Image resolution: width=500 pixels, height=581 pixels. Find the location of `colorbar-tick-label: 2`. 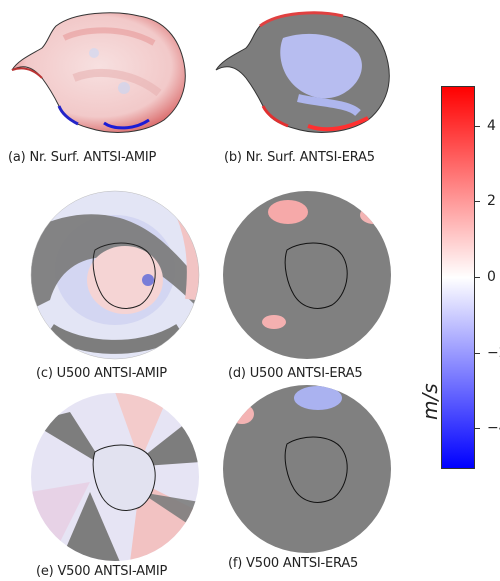

colorbar-tick-label: 2 is located at coordinates (491, 201).